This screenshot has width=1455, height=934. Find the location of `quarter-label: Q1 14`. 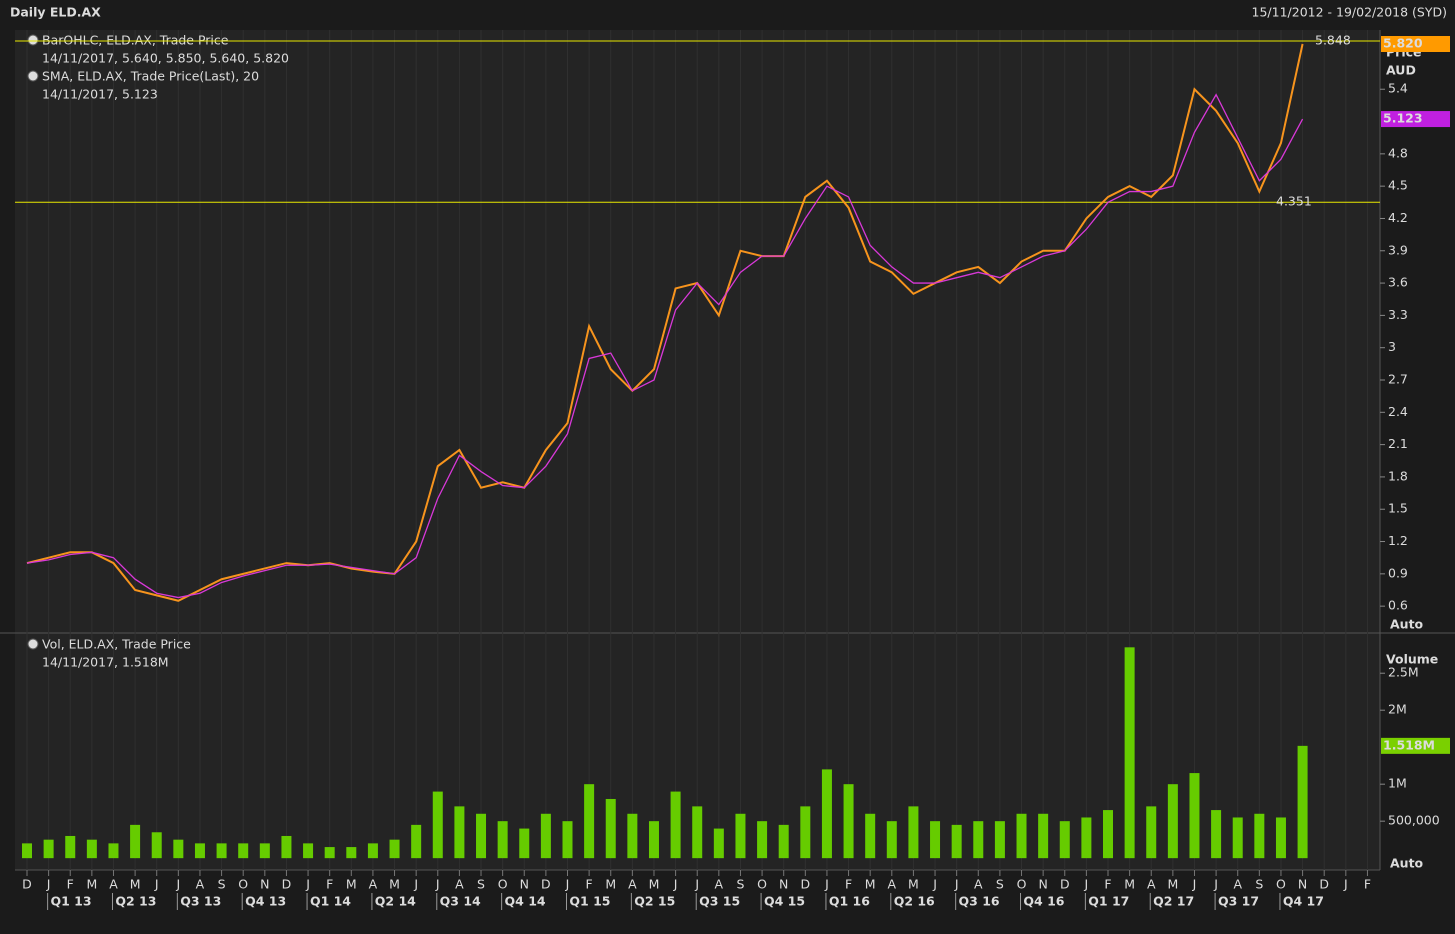

quarter-label: Q1 14 is located at coordinates (330, 901).